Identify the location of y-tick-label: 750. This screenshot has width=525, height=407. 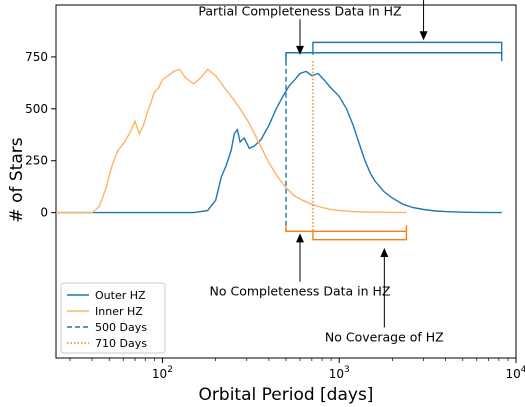
(36, 57).